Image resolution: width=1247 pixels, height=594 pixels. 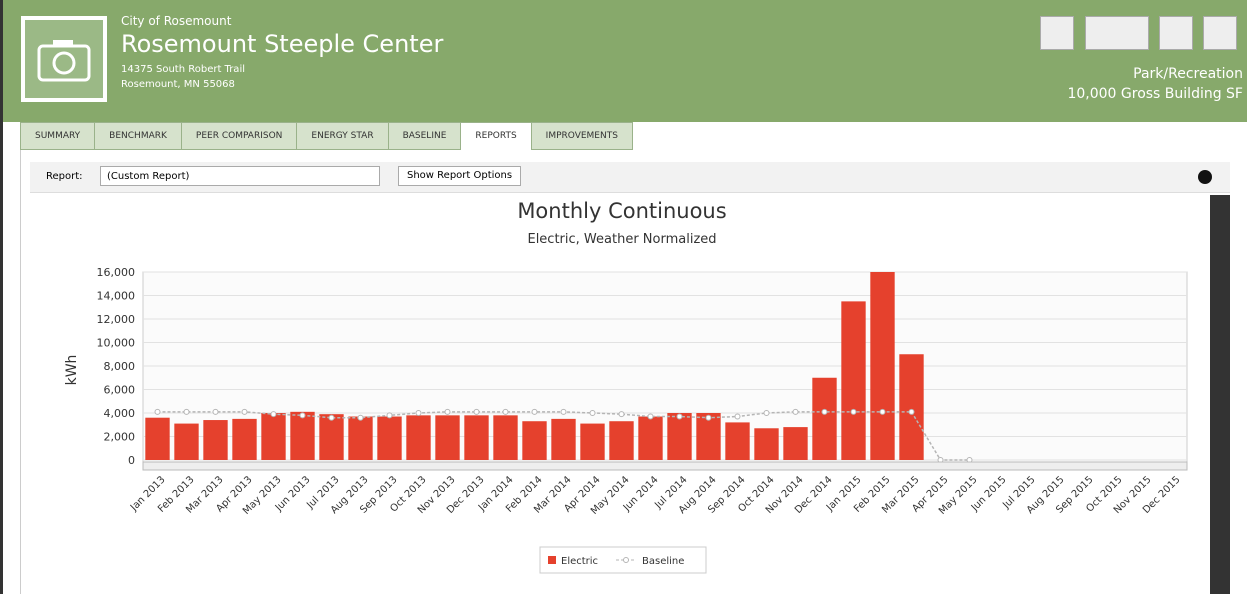 What do you see at coordinates (424, 136) in the screenshot?
I see `tab: BASELINE` at bounding box center [424, 136].